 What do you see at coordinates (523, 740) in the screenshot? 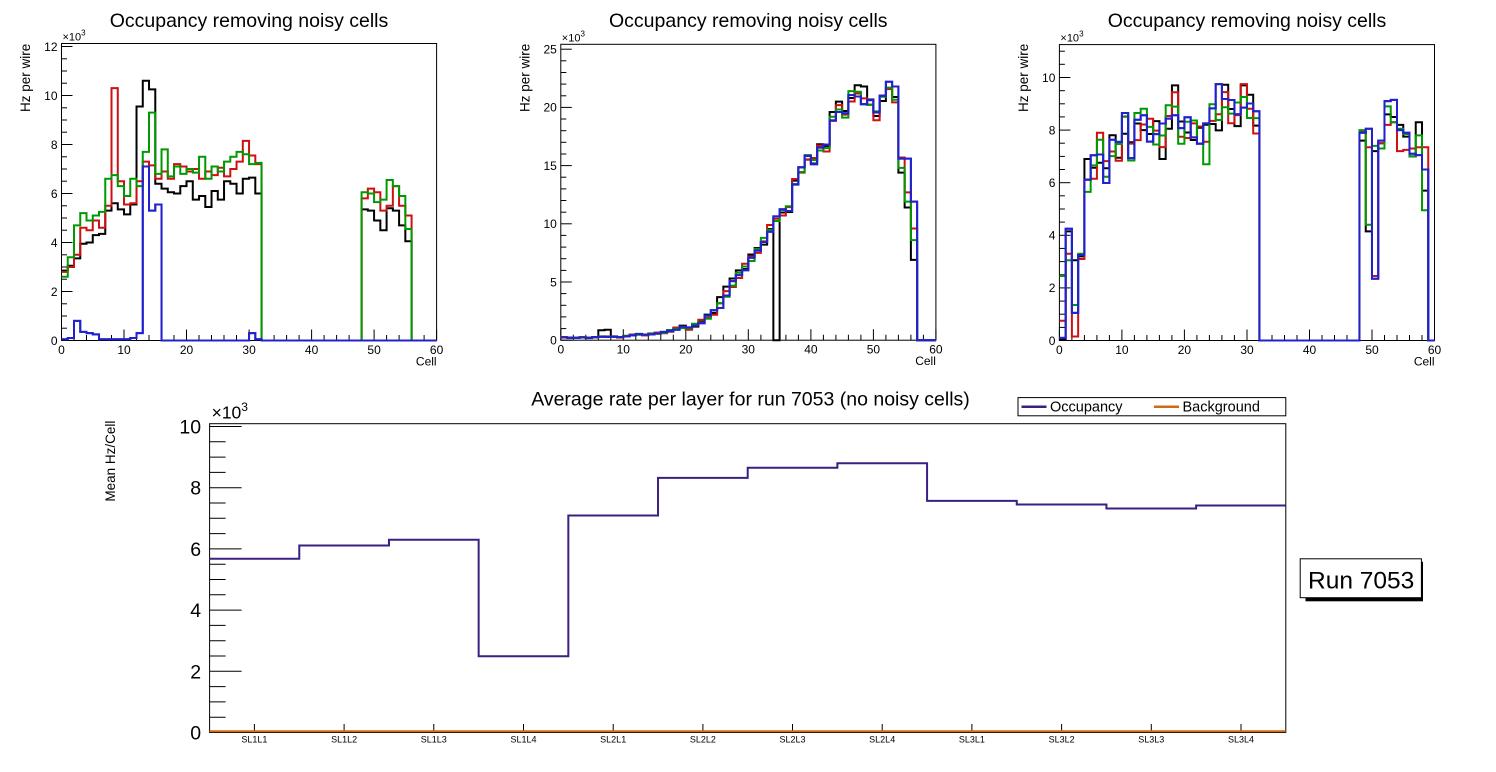
I see `svg-text: SL1L4` at bounding box center [523, 740].